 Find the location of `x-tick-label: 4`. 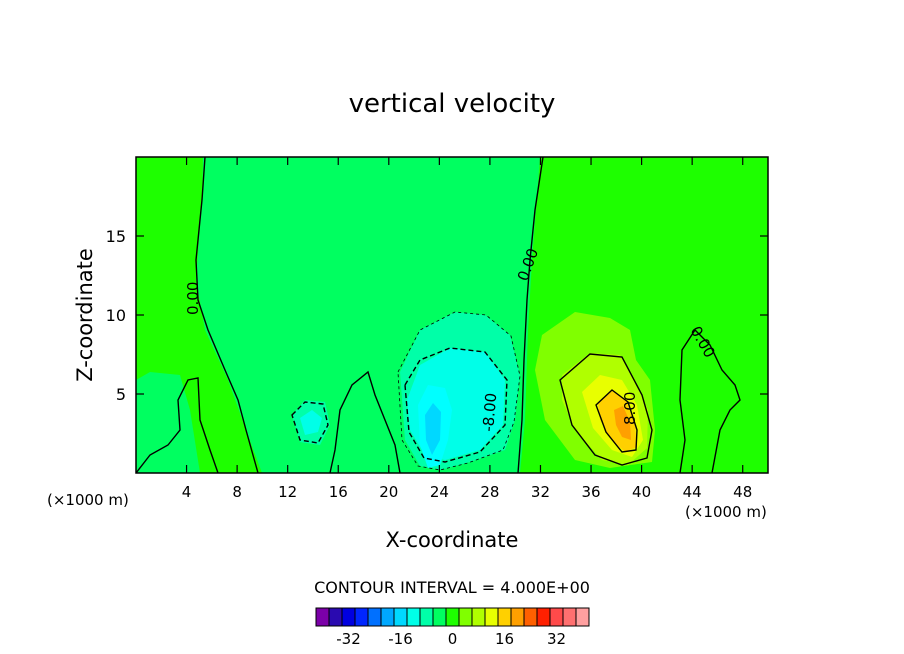

x-tick-label: 4 is located at coordinates (187, 492).